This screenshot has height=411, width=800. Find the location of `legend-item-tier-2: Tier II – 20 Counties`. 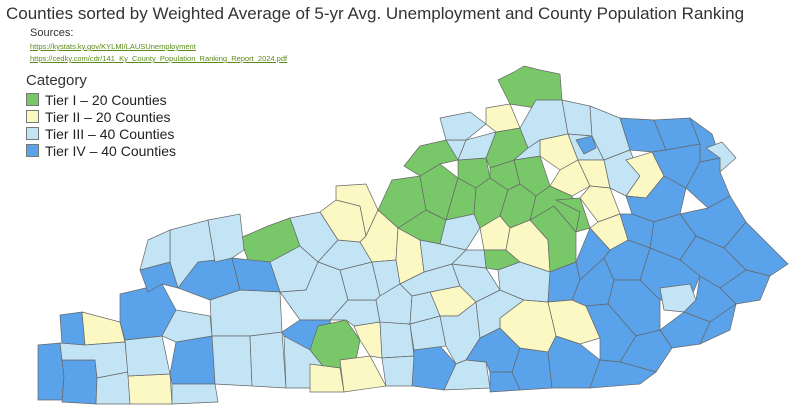

legend-item-tier-2: Tier II – 20 Counties is located at coordinates (101, 116).